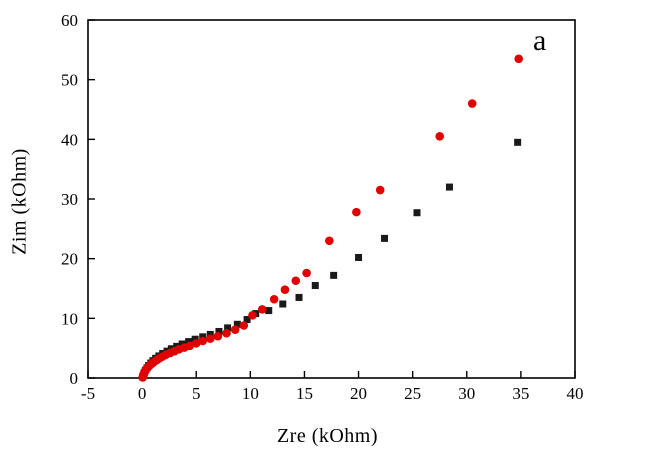  Describe the element at coordinates (412, 393) in the screenshot. I see `svg-text: 25` at that location.